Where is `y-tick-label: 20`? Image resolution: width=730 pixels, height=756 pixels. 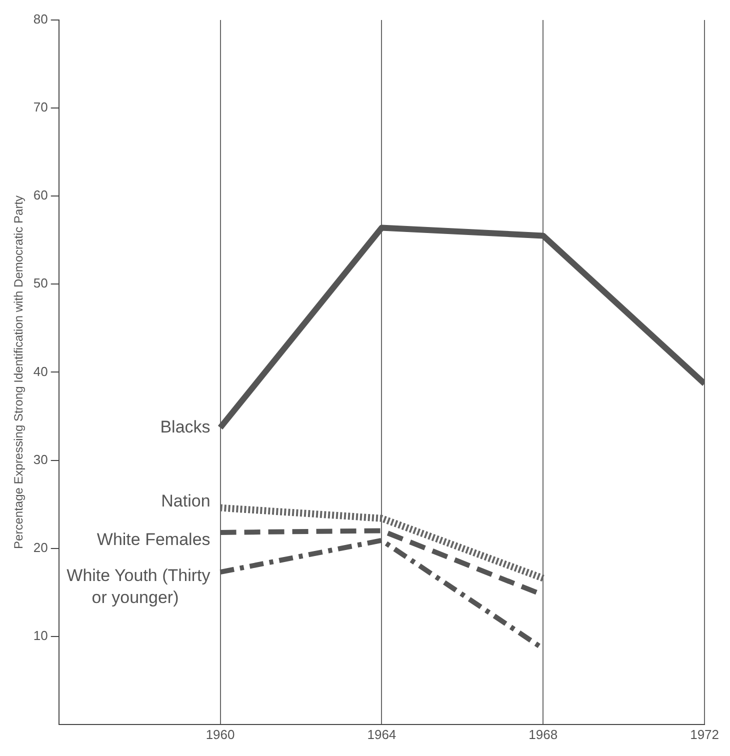
y-tick-label: 20 is located at coordinates (40, 547).